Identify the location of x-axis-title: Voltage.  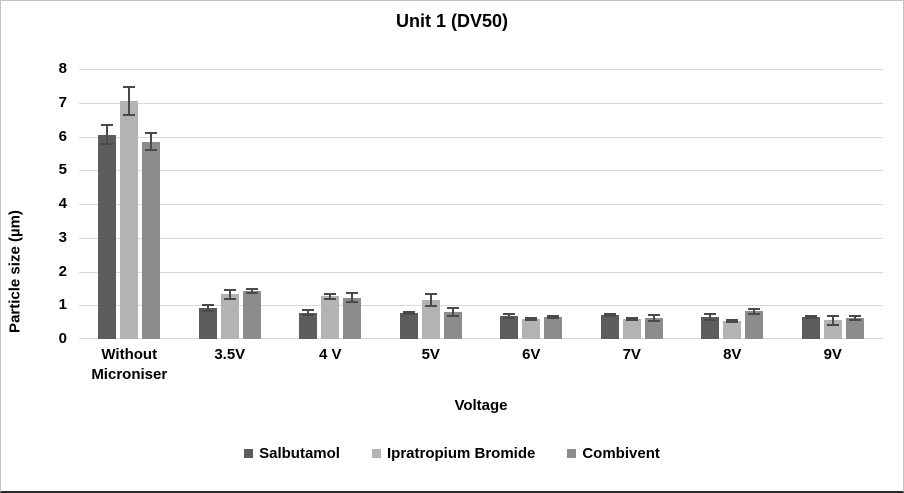
(481, 405).